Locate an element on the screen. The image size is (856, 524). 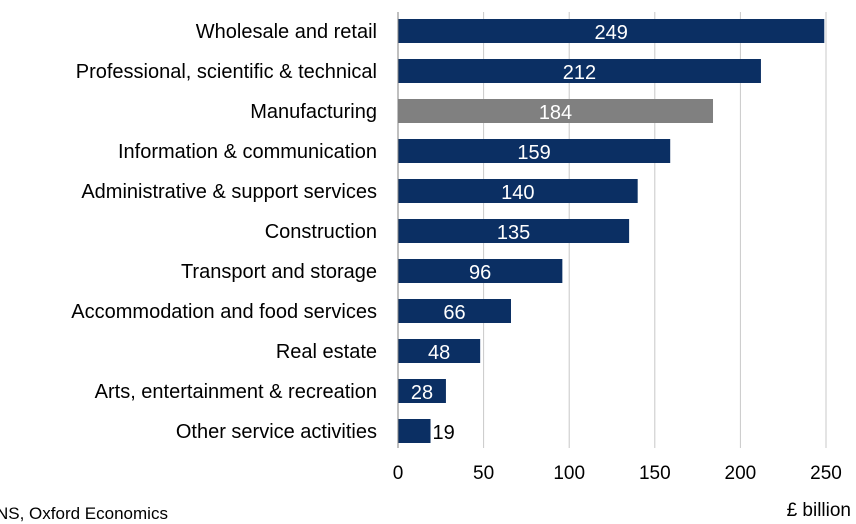
category-label: Professional, scientific & technical is located at coordinates (226, 72).